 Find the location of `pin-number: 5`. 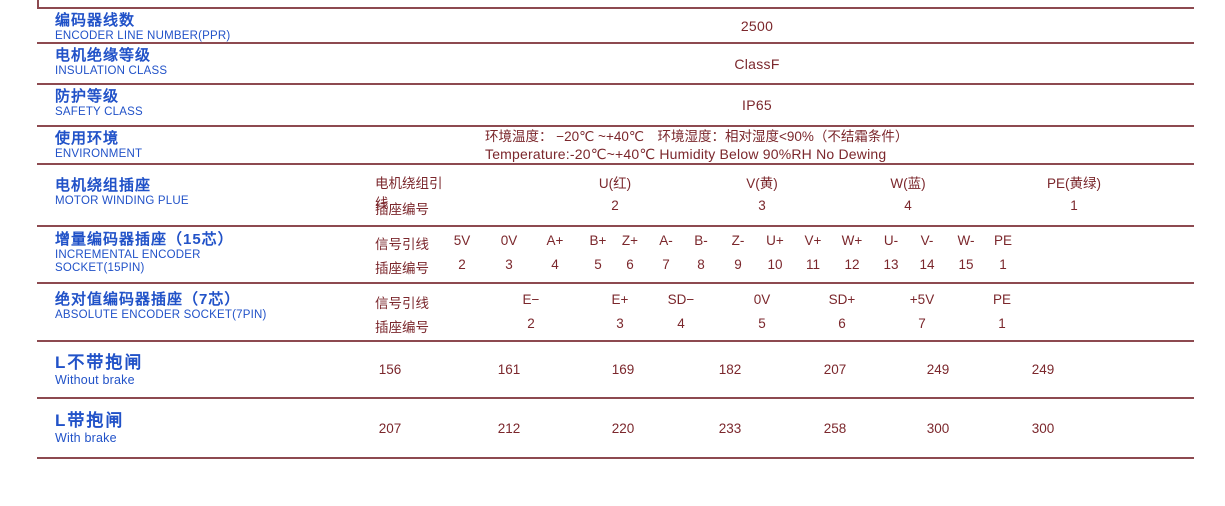

pin-number: 5 is located at coordinates (598, 264).